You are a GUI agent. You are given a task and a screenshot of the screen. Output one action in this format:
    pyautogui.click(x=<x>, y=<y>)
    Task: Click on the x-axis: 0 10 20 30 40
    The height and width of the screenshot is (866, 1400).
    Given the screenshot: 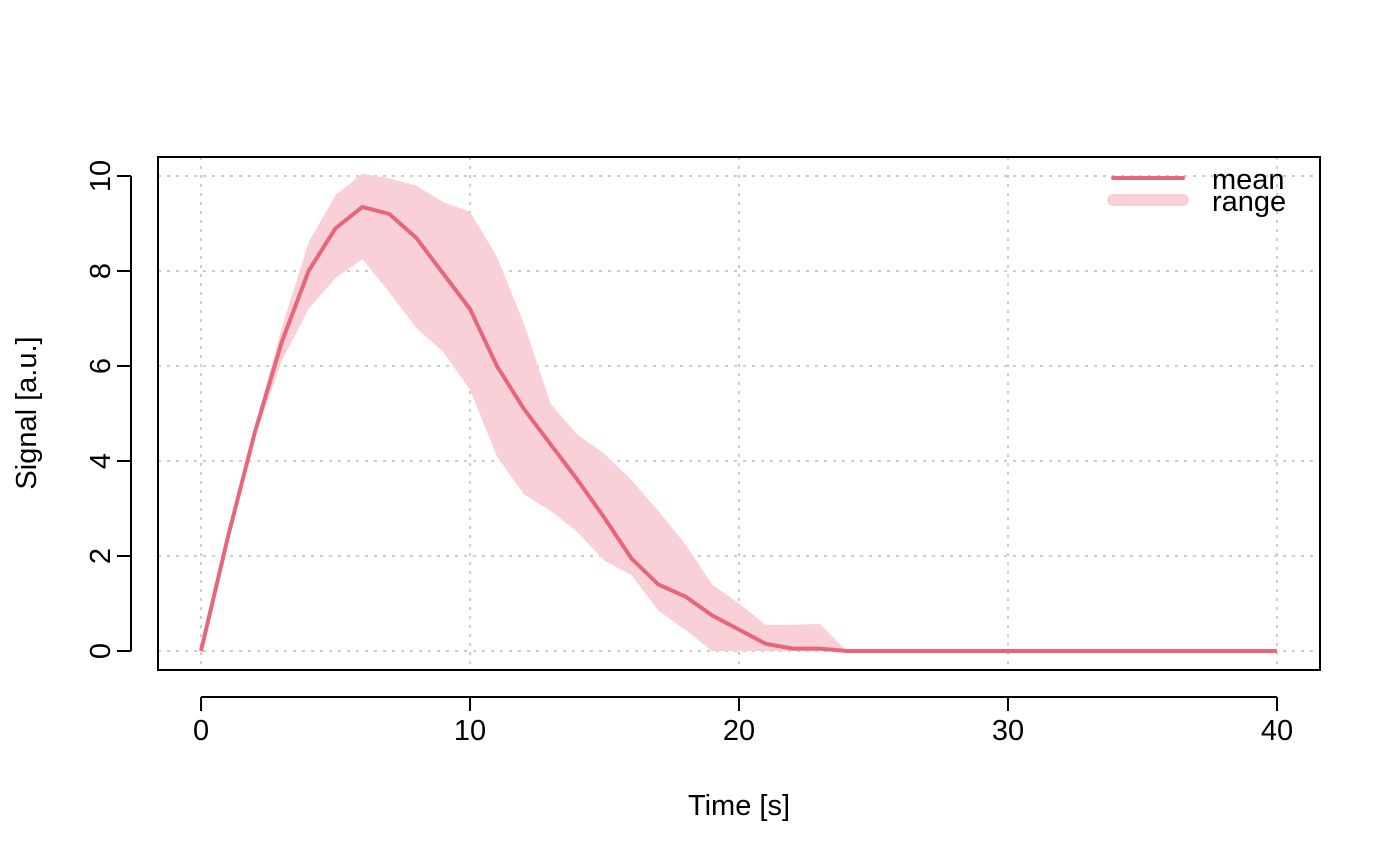 What is the action you would take?
    pyautogui.click(x=743, y=721)
    